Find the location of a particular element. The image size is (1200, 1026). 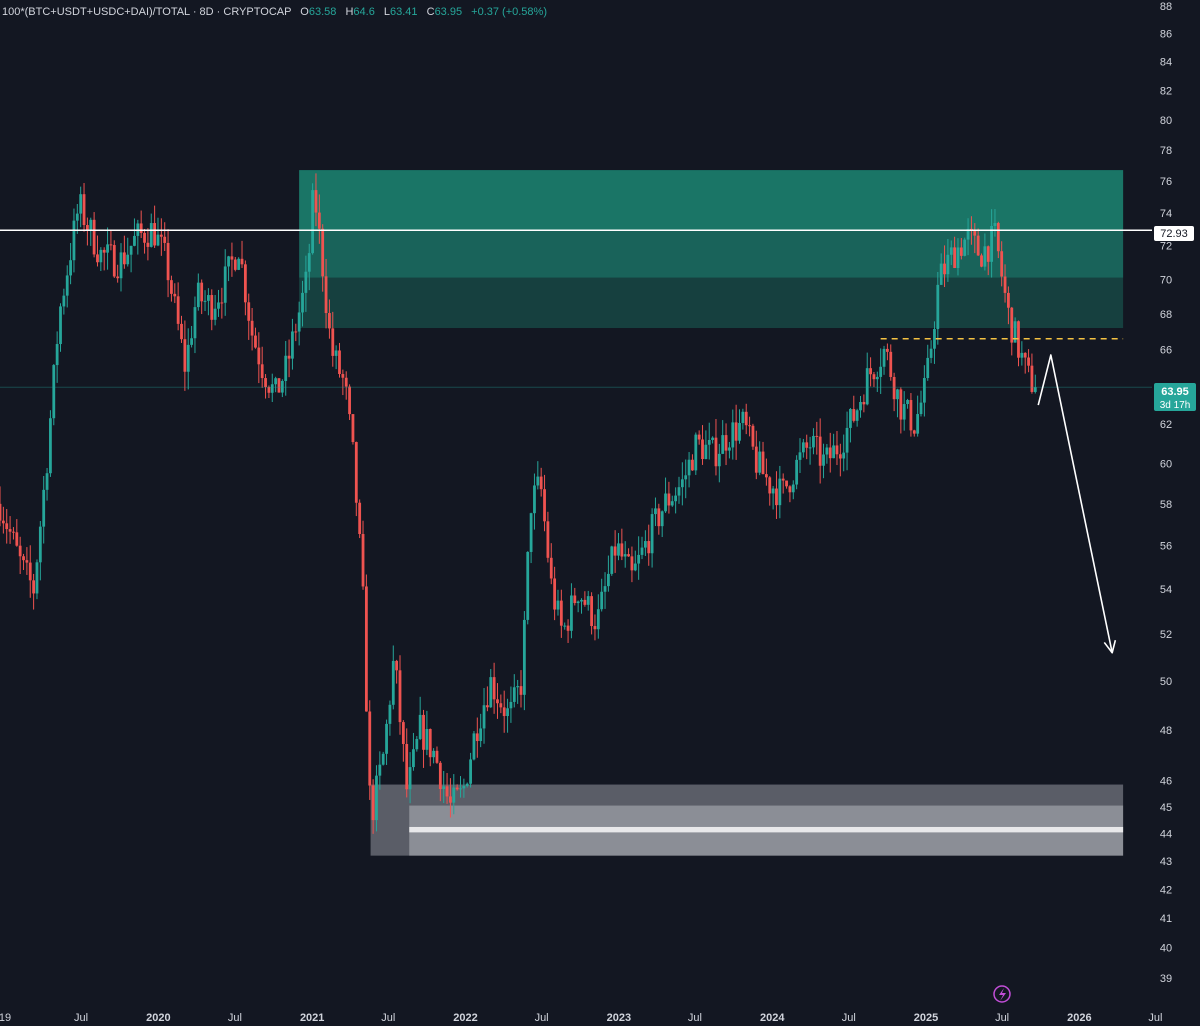

time-tick-label: 2025 is located at coordinates (926, 1018).